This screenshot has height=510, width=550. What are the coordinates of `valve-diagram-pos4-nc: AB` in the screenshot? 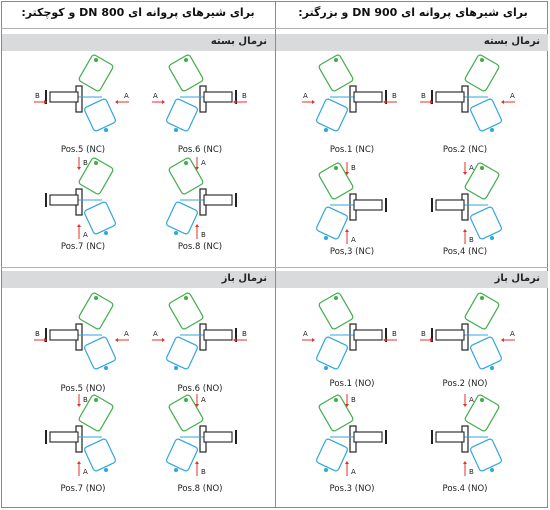 It's located at (466, 203).